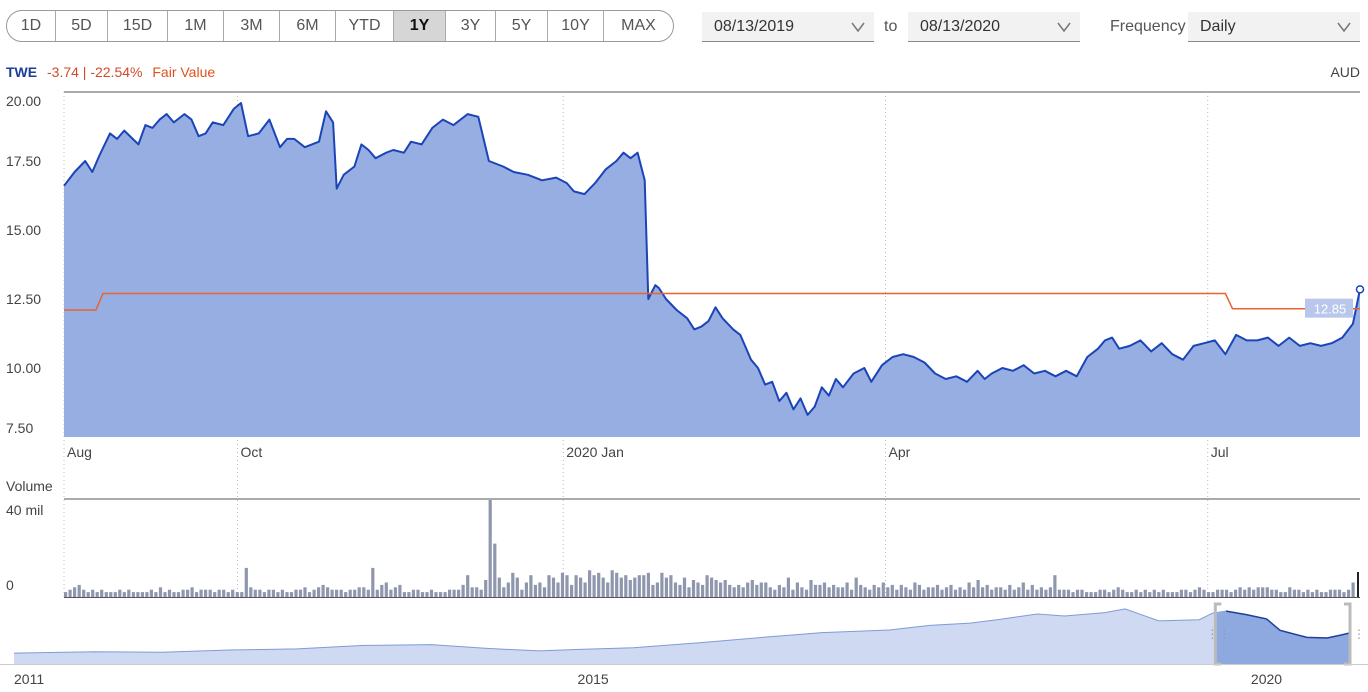 This screenshot has height=692, width=1368. Describe the element at coordinates (19, 428) in the screenshot. I see `y-tick-label: 7.50` at that location.